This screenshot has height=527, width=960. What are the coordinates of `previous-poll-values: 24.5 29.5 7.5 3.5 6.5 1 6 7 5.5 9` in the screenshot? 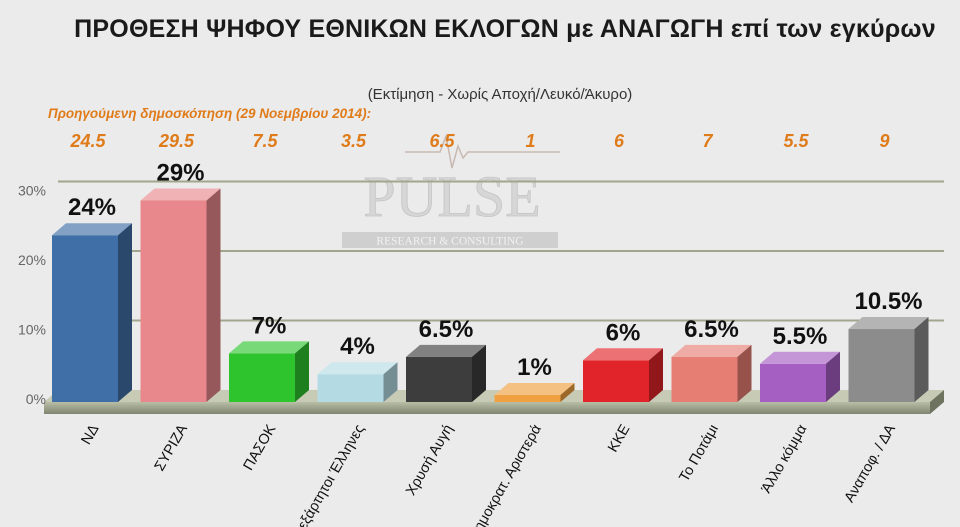 It's located at (479, 141).